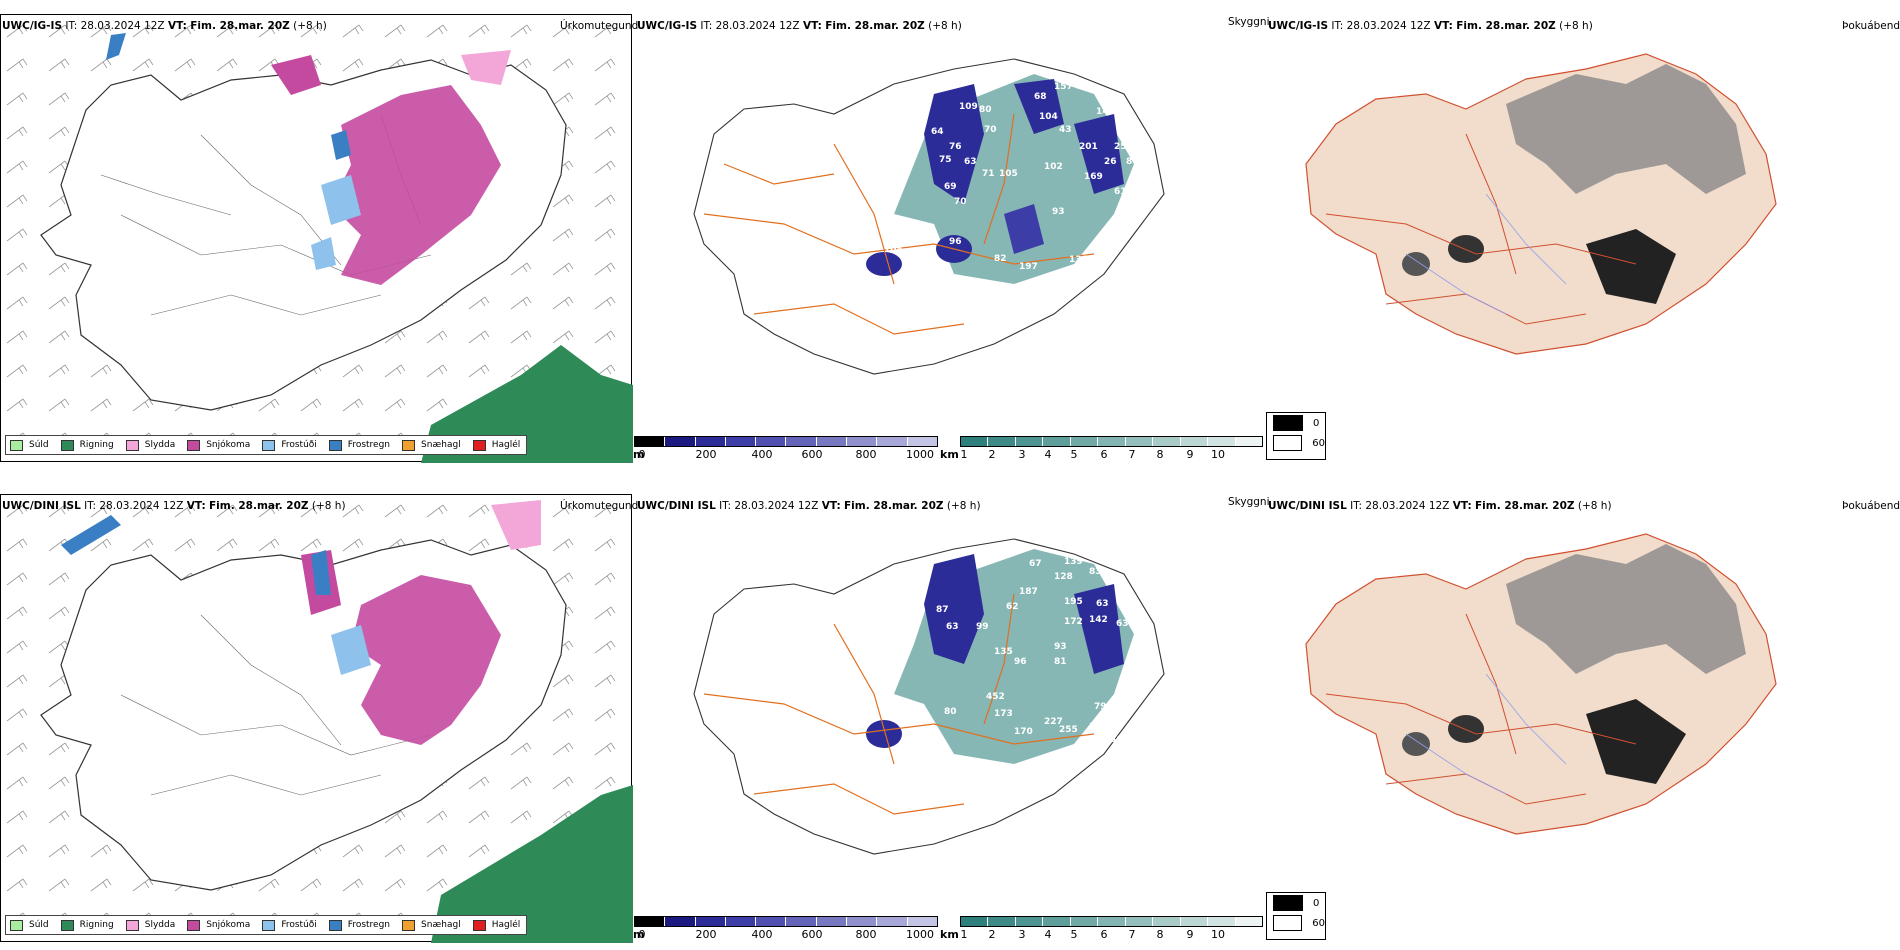 The image size is (1900, 950). I want to click on vis-value: 109, so click(968, 107).